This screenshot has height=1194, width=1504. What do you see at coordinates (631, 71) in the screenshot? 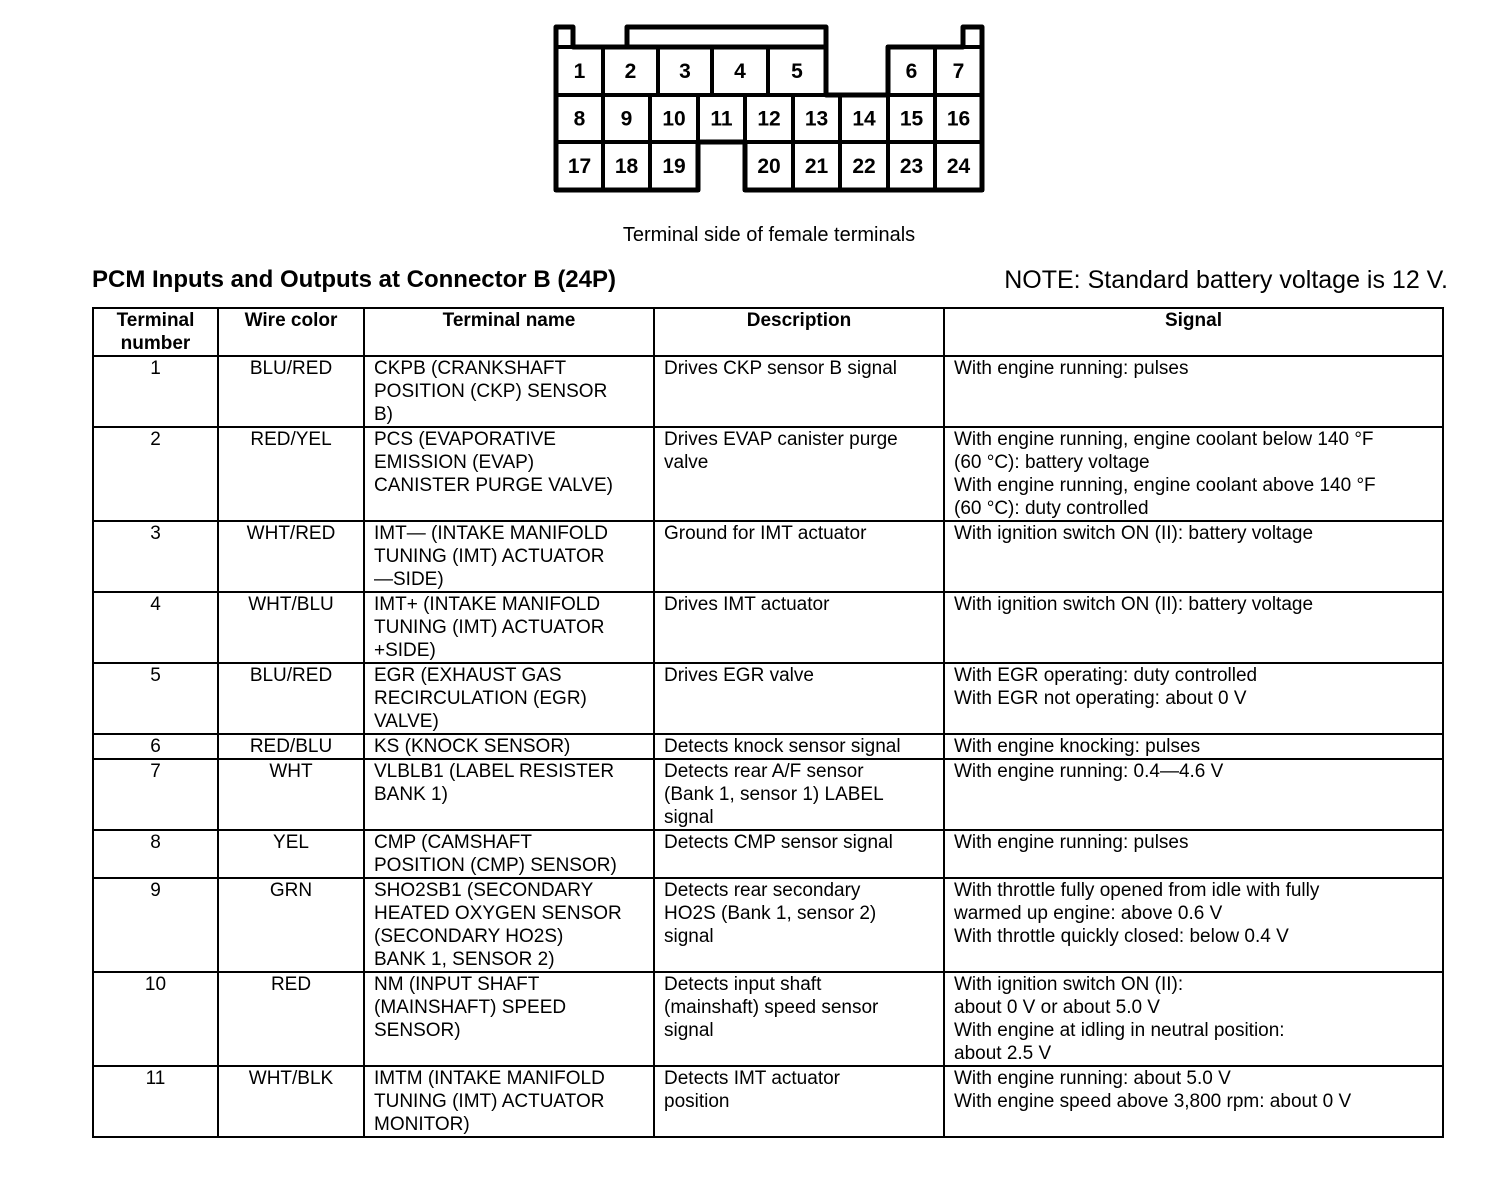
I see `cell-number: 2` at bounding box center [631, 71].